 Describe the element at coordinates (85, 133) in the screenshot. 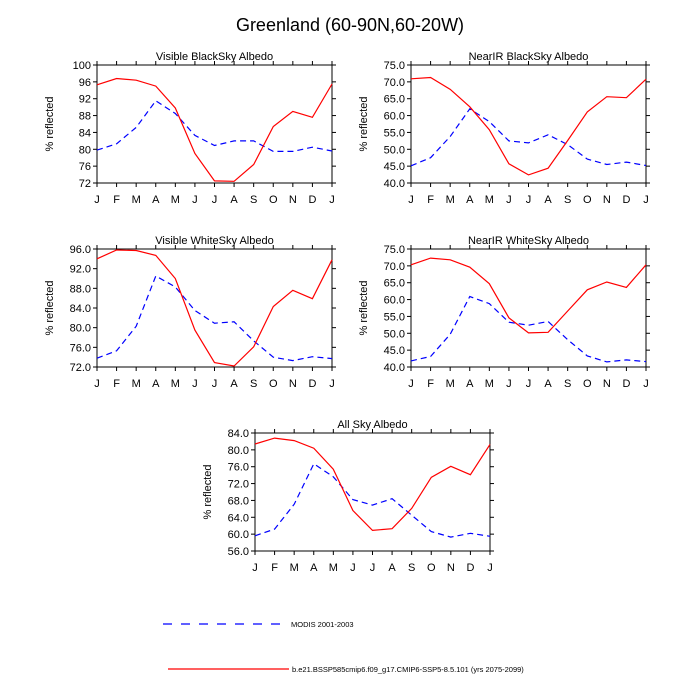

I see `y-tick-label: 84` at that location.